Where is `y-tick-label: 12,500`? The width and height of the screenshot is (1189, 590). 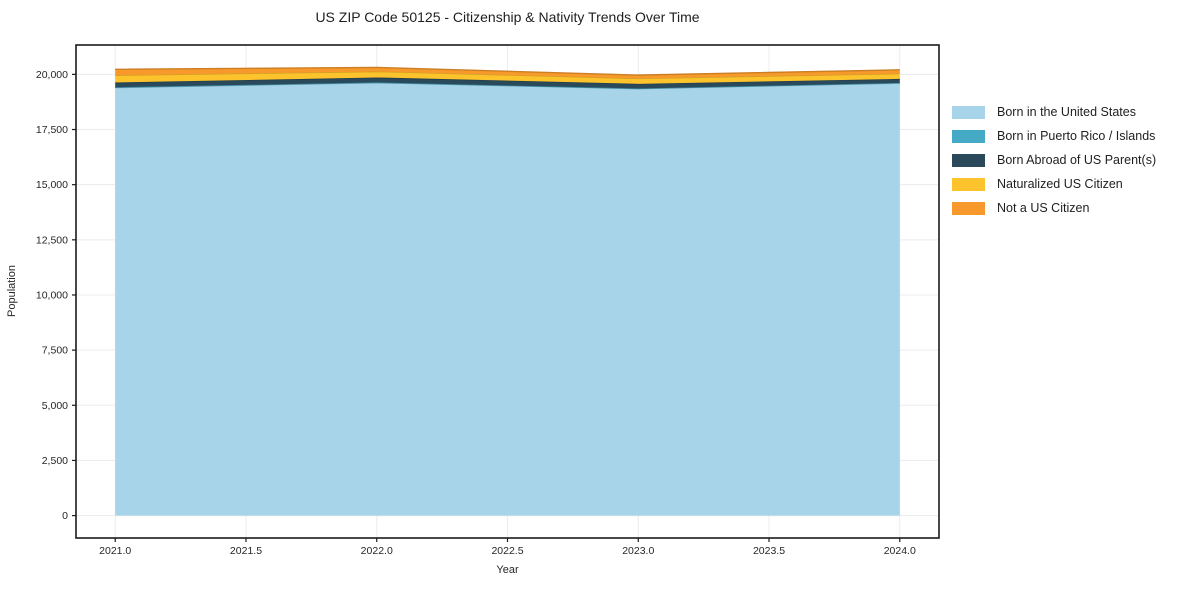
y-tick-label: 12,500 is located at coordinates (52, 240).